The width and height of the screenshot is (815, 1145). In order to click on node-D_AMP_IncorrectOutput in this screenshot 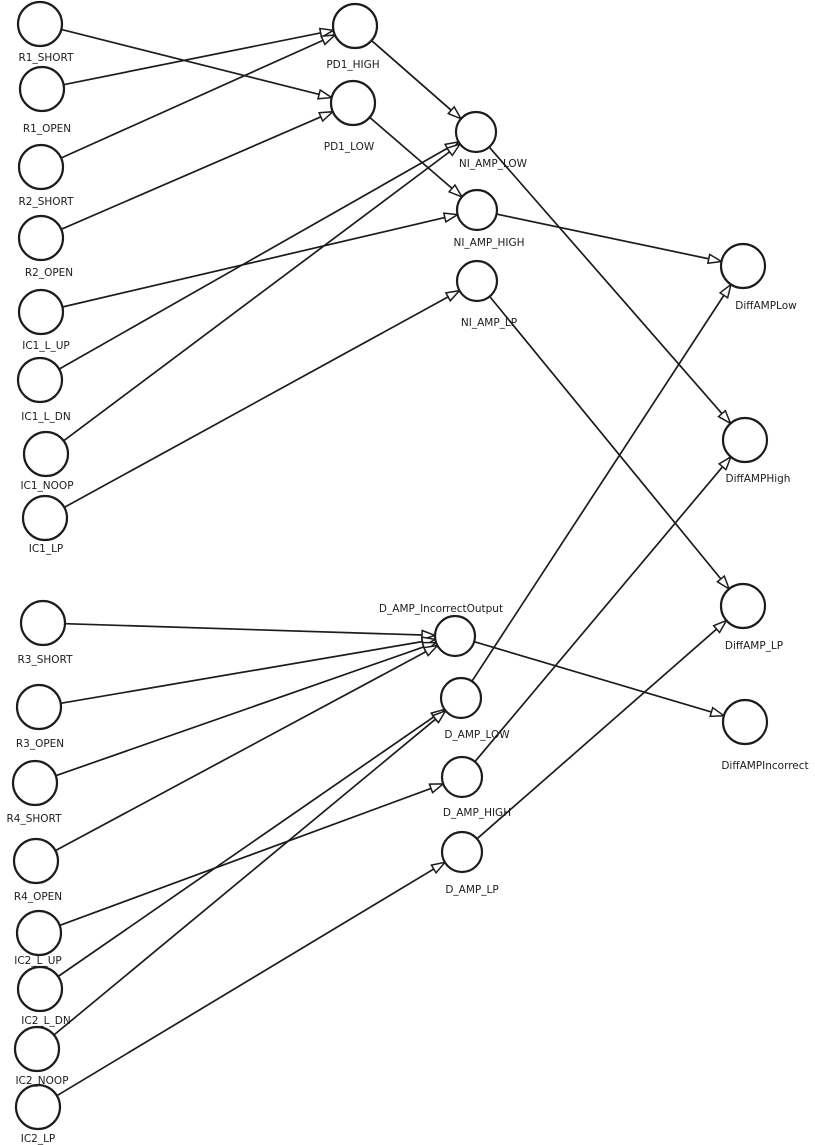, I will do `click(455, 636)`.